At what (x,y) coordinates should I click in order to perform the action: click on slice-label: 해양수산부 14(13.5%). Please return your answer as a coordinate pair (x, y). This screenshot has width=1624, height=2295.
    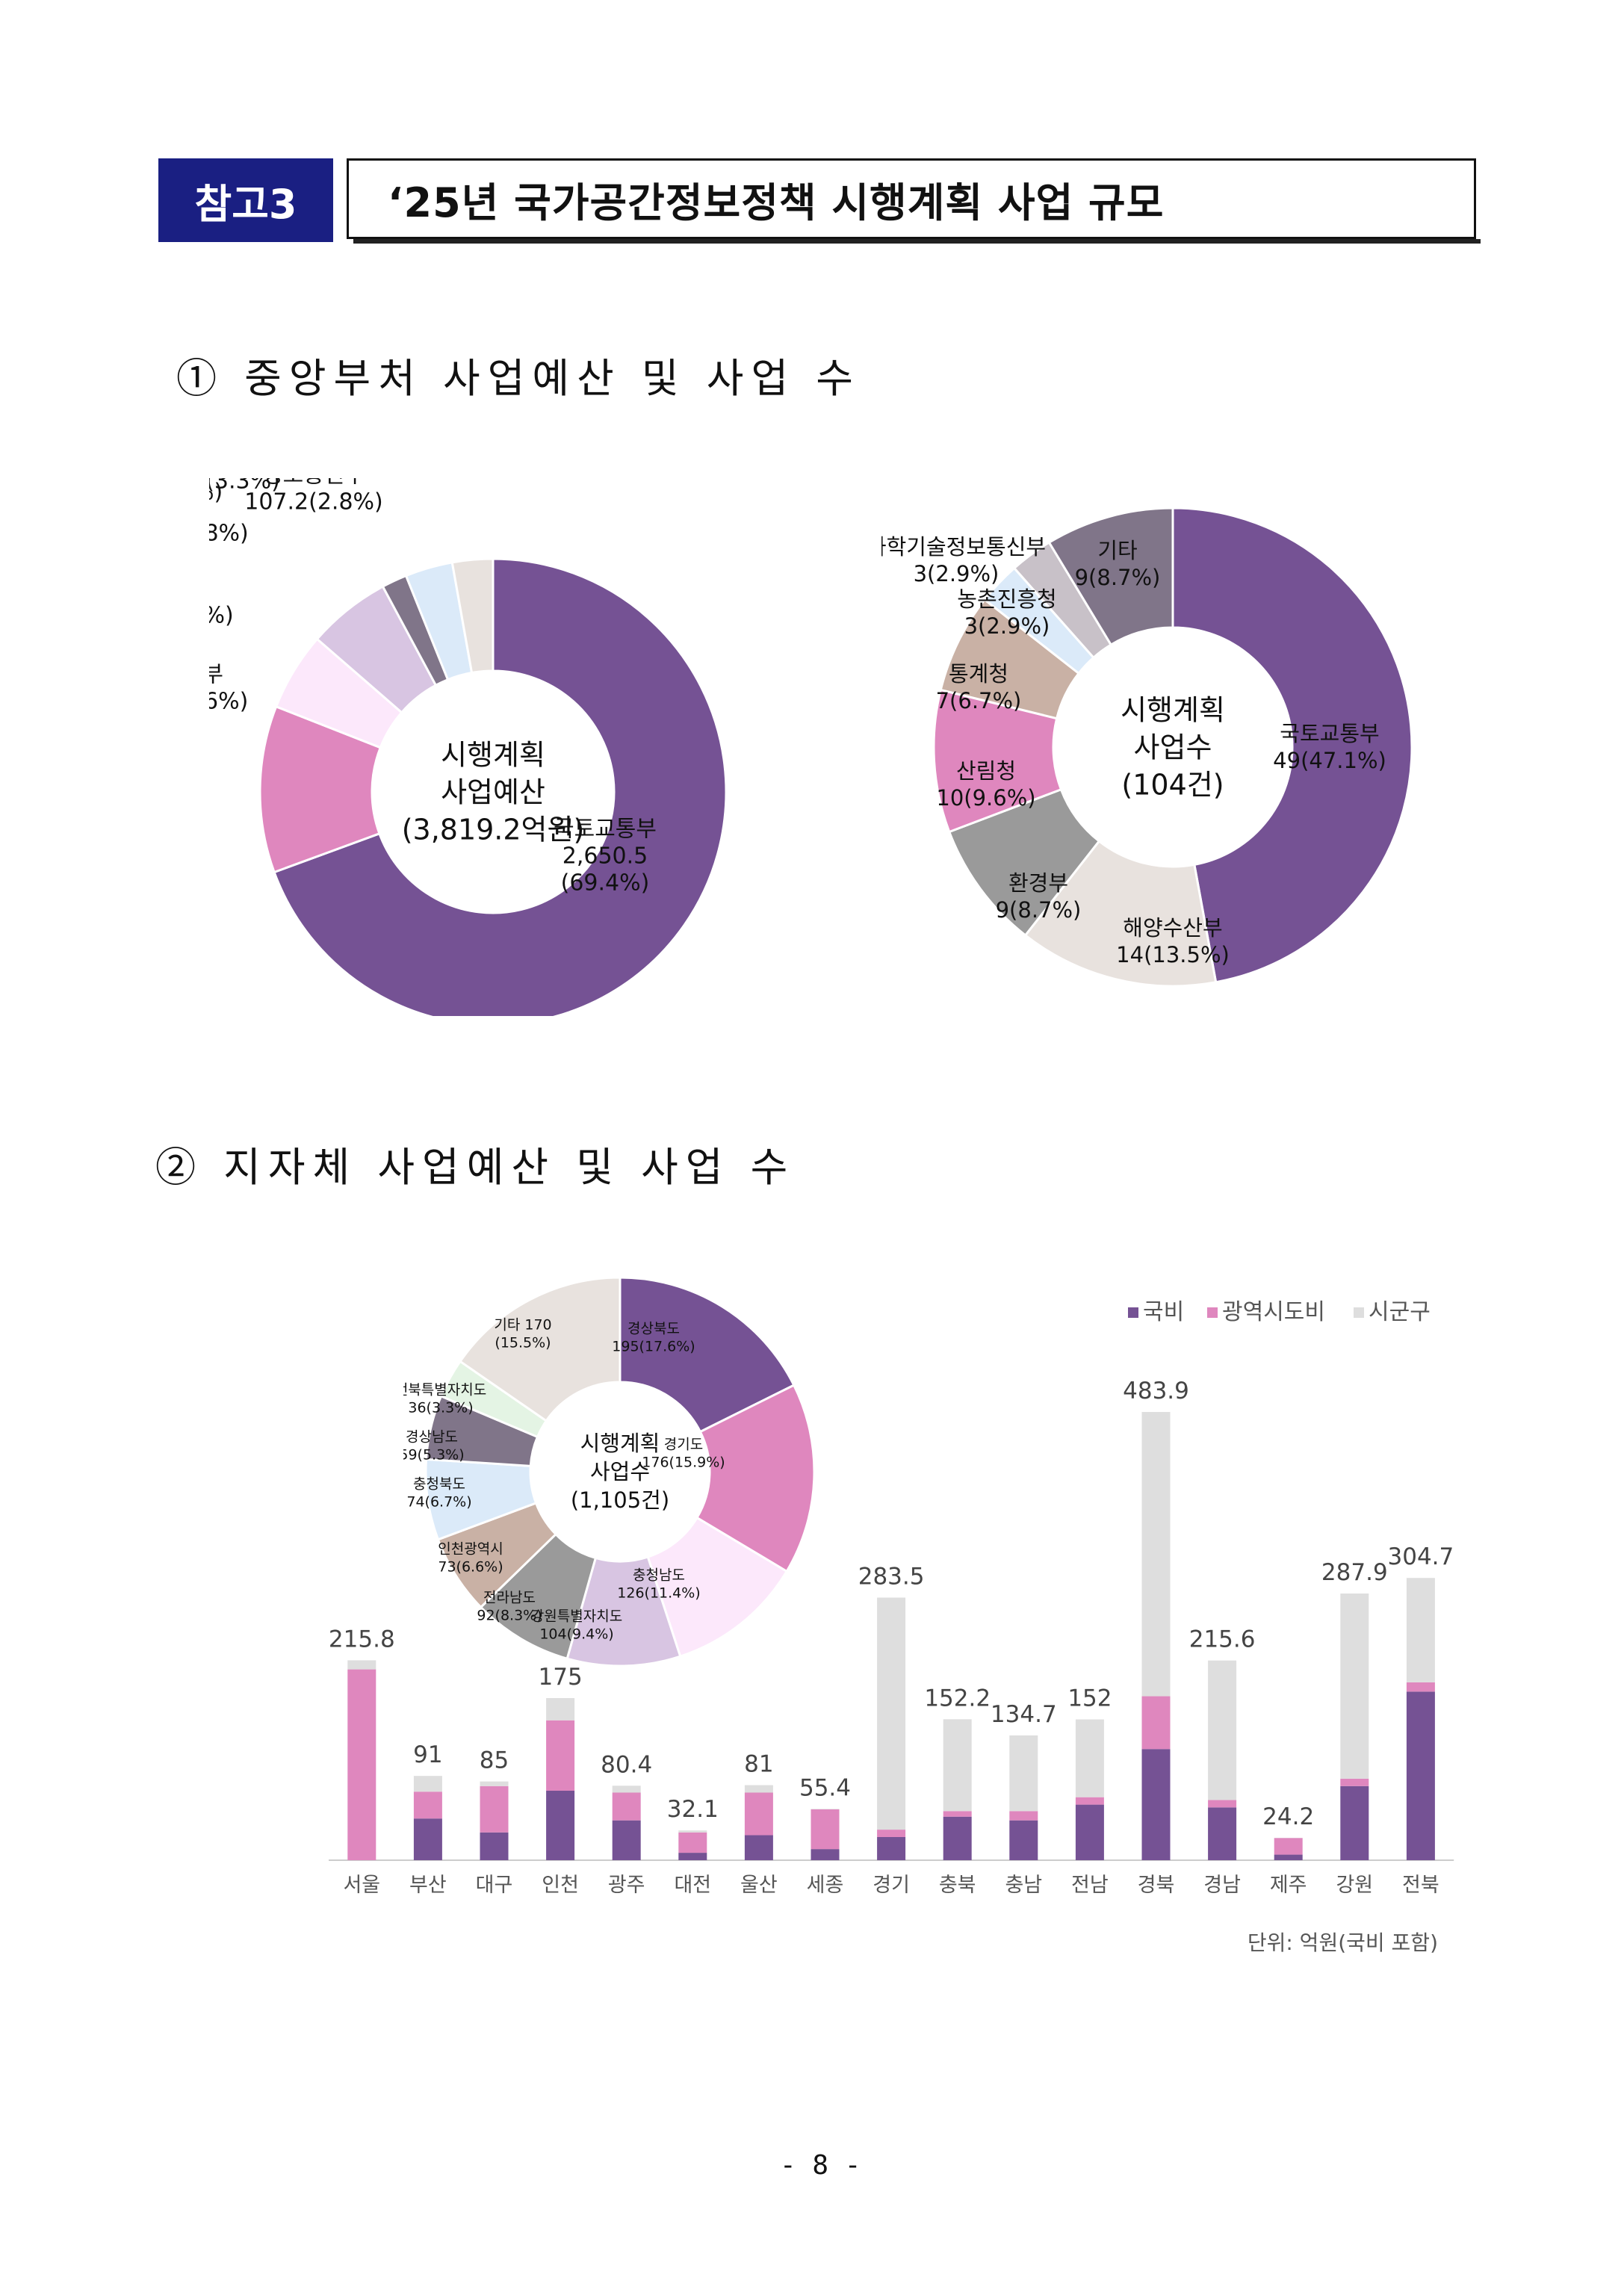
    Looking at the image, I should click on (1173, 941).